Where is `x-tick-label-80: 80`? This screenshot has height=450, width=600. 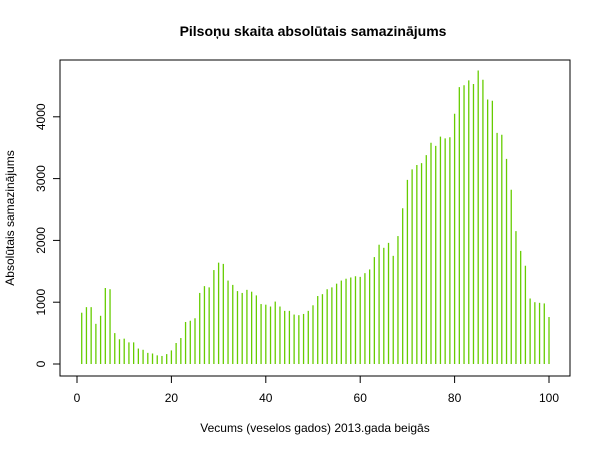 x-tick-label-80: 80 is located at coordinates (455, 398).